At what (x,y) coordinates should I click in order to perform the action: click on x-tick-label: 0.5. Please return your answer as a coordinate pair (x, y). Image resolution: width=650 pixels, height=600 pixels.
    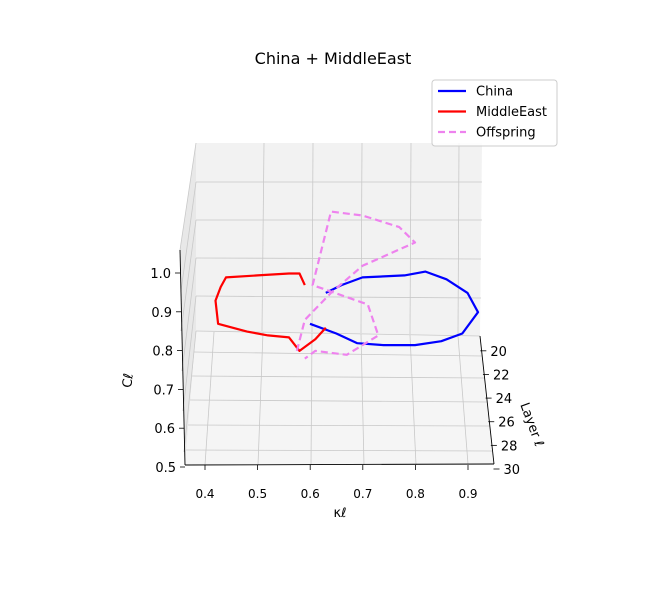
    Looking at the image, I should click on (257, 494).